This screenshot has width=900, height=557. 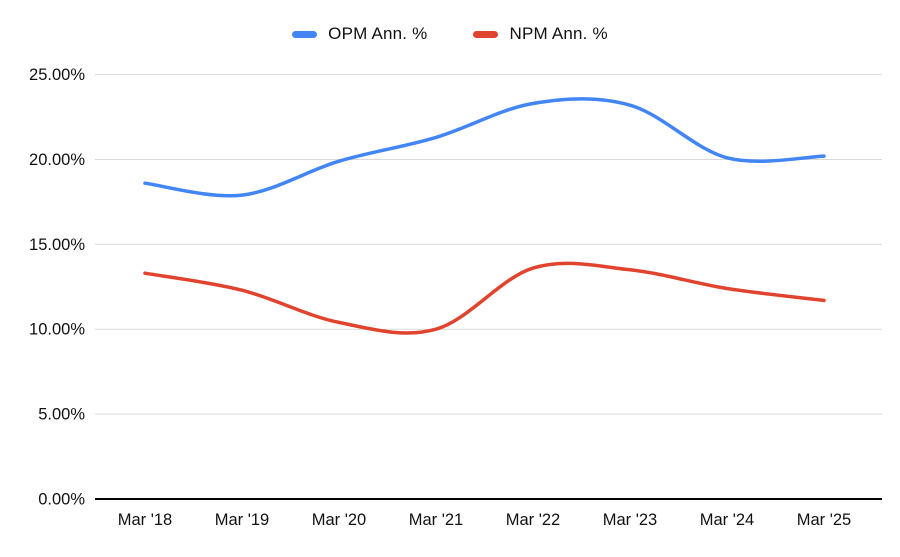 I want to click on legend-item-npm: NPM Ann. %, so click(x=540, y=34).